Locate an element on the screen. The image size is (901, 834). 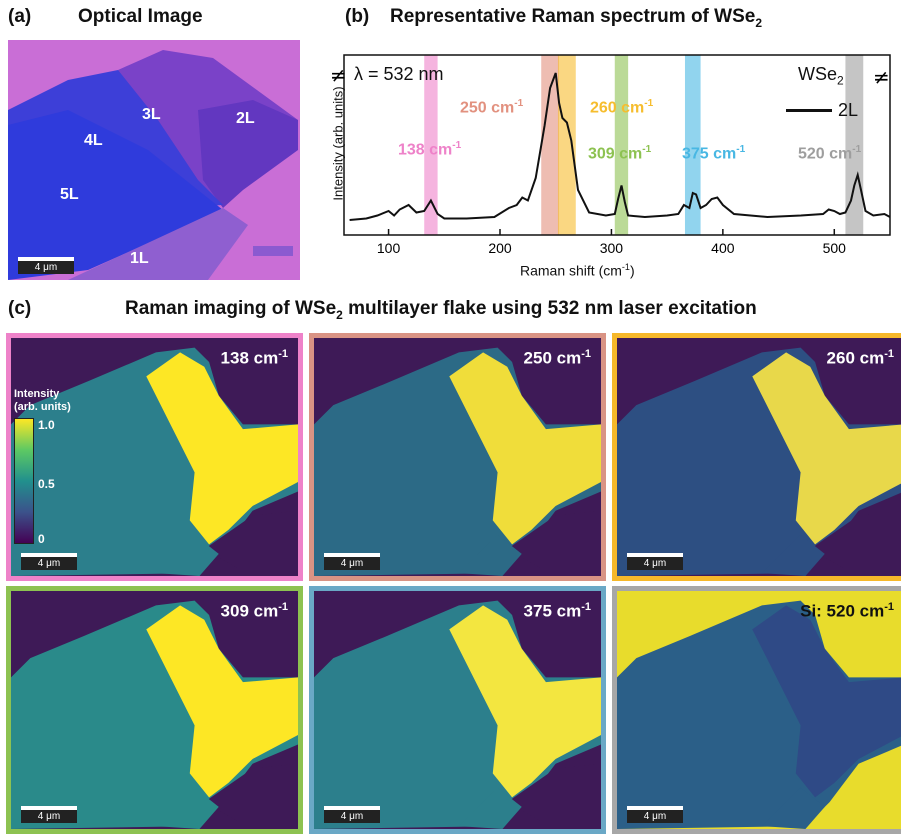
raman-map-label-text: 260 cm is located at coordinates (855, 358).